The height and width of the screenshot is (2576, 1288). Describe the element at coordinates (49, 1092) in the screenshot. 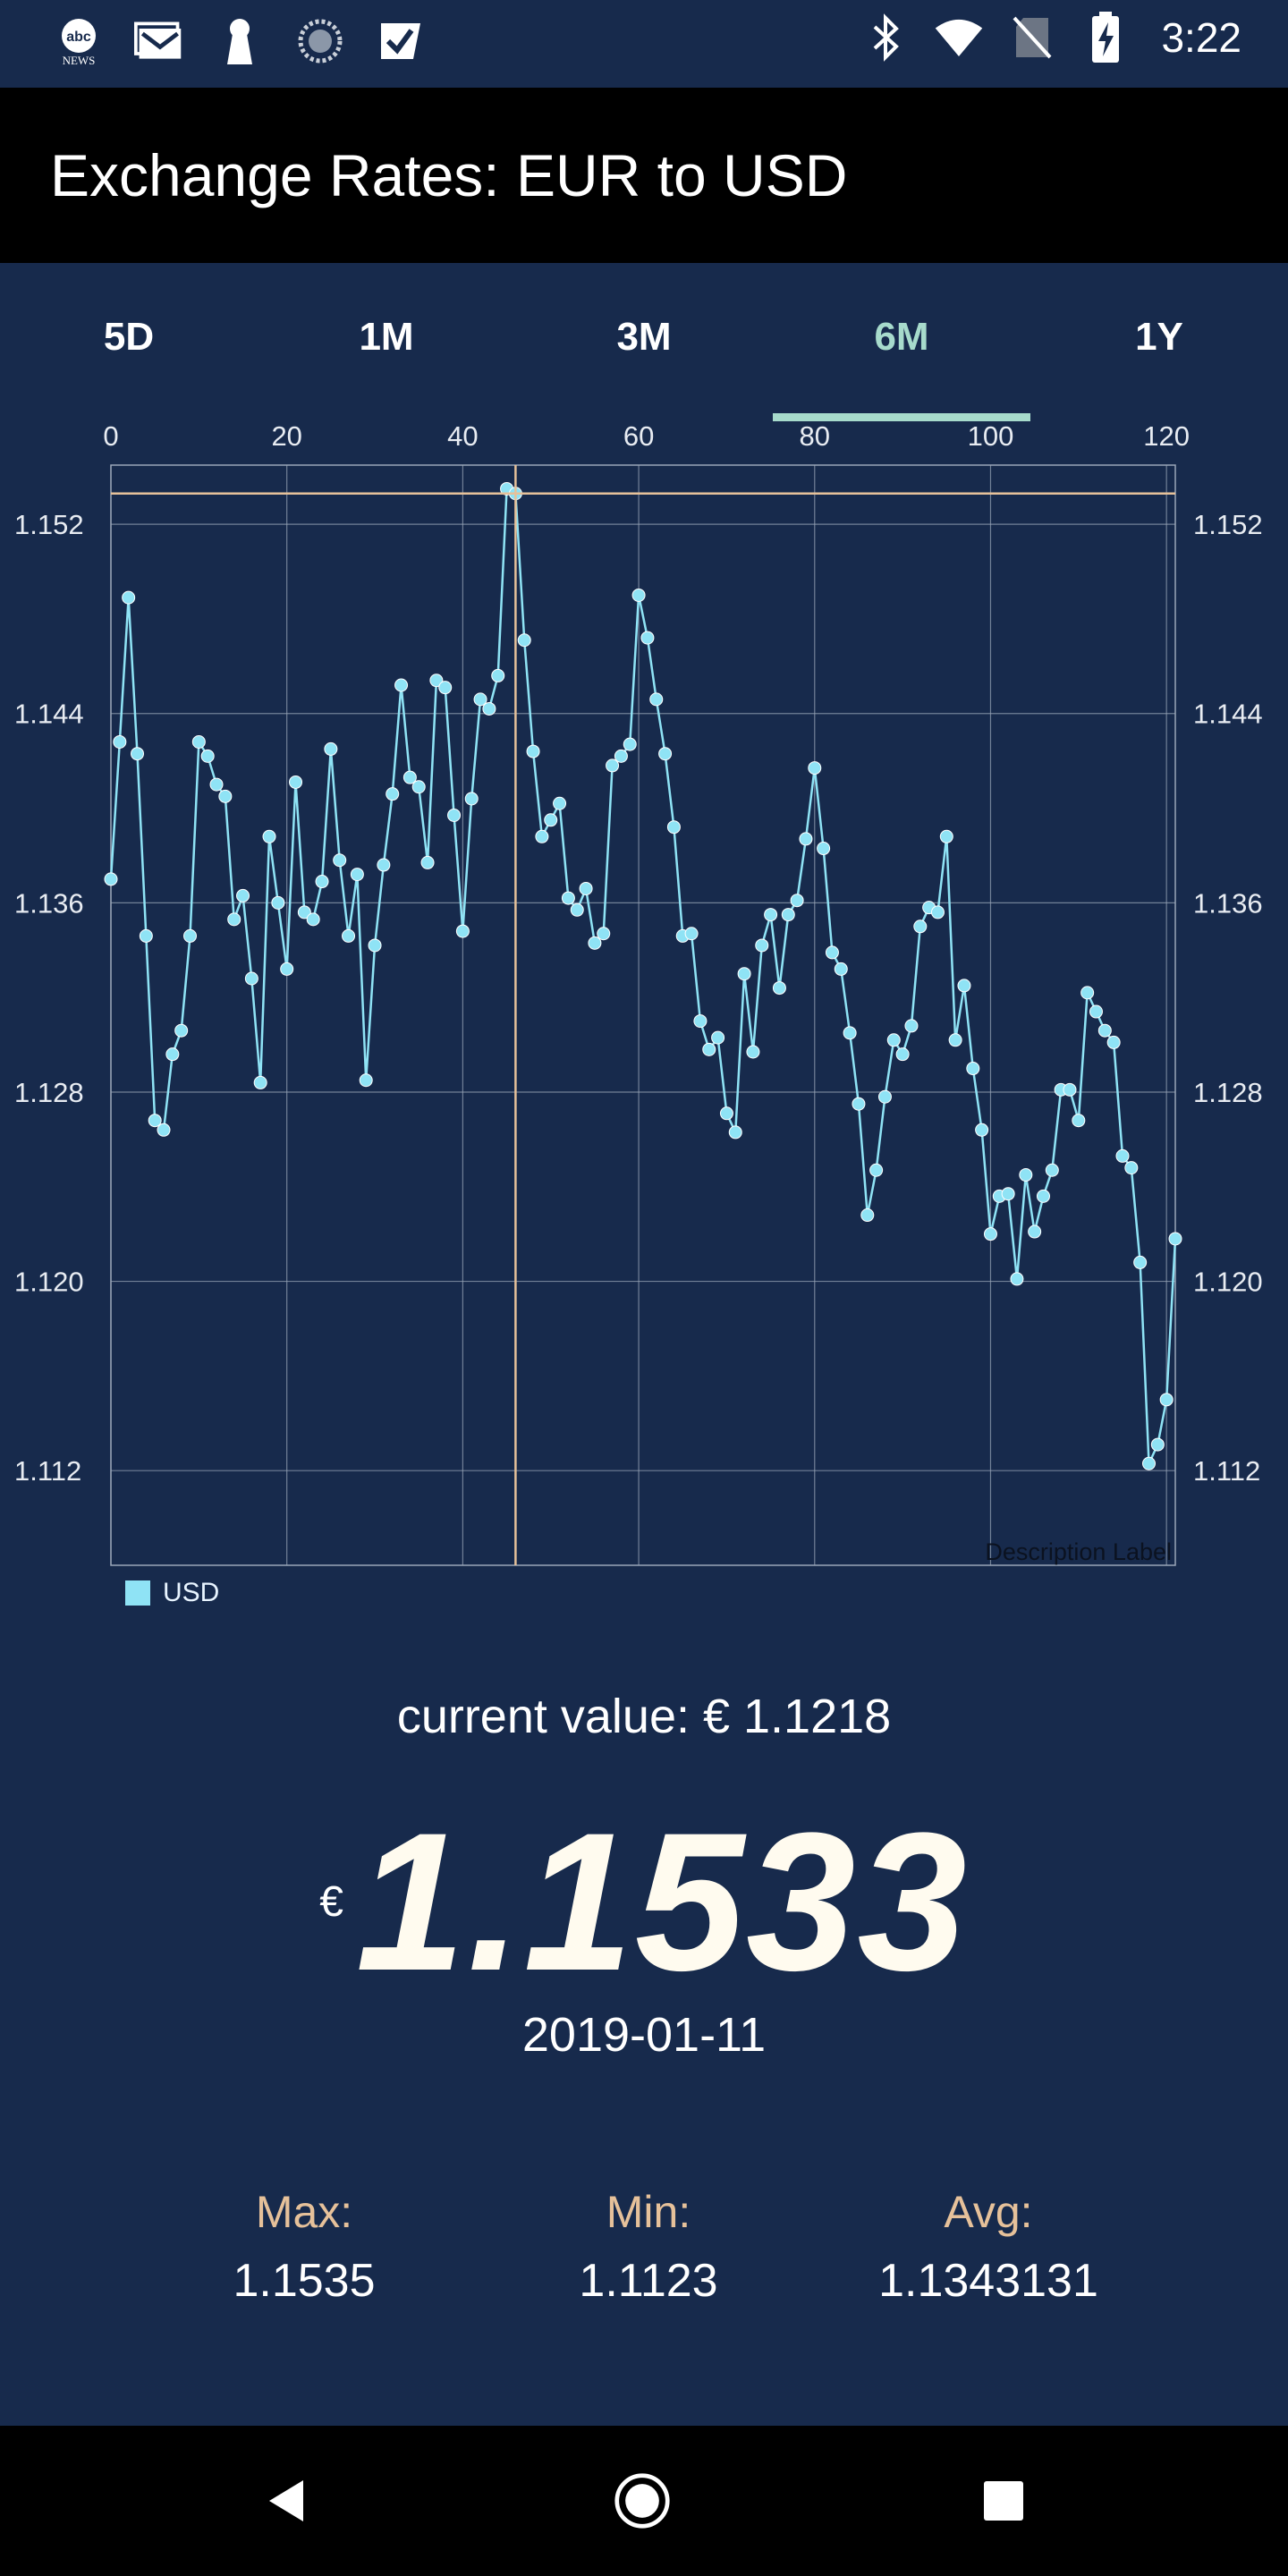

I see `y-tick-label-left: 1.128` at that location.